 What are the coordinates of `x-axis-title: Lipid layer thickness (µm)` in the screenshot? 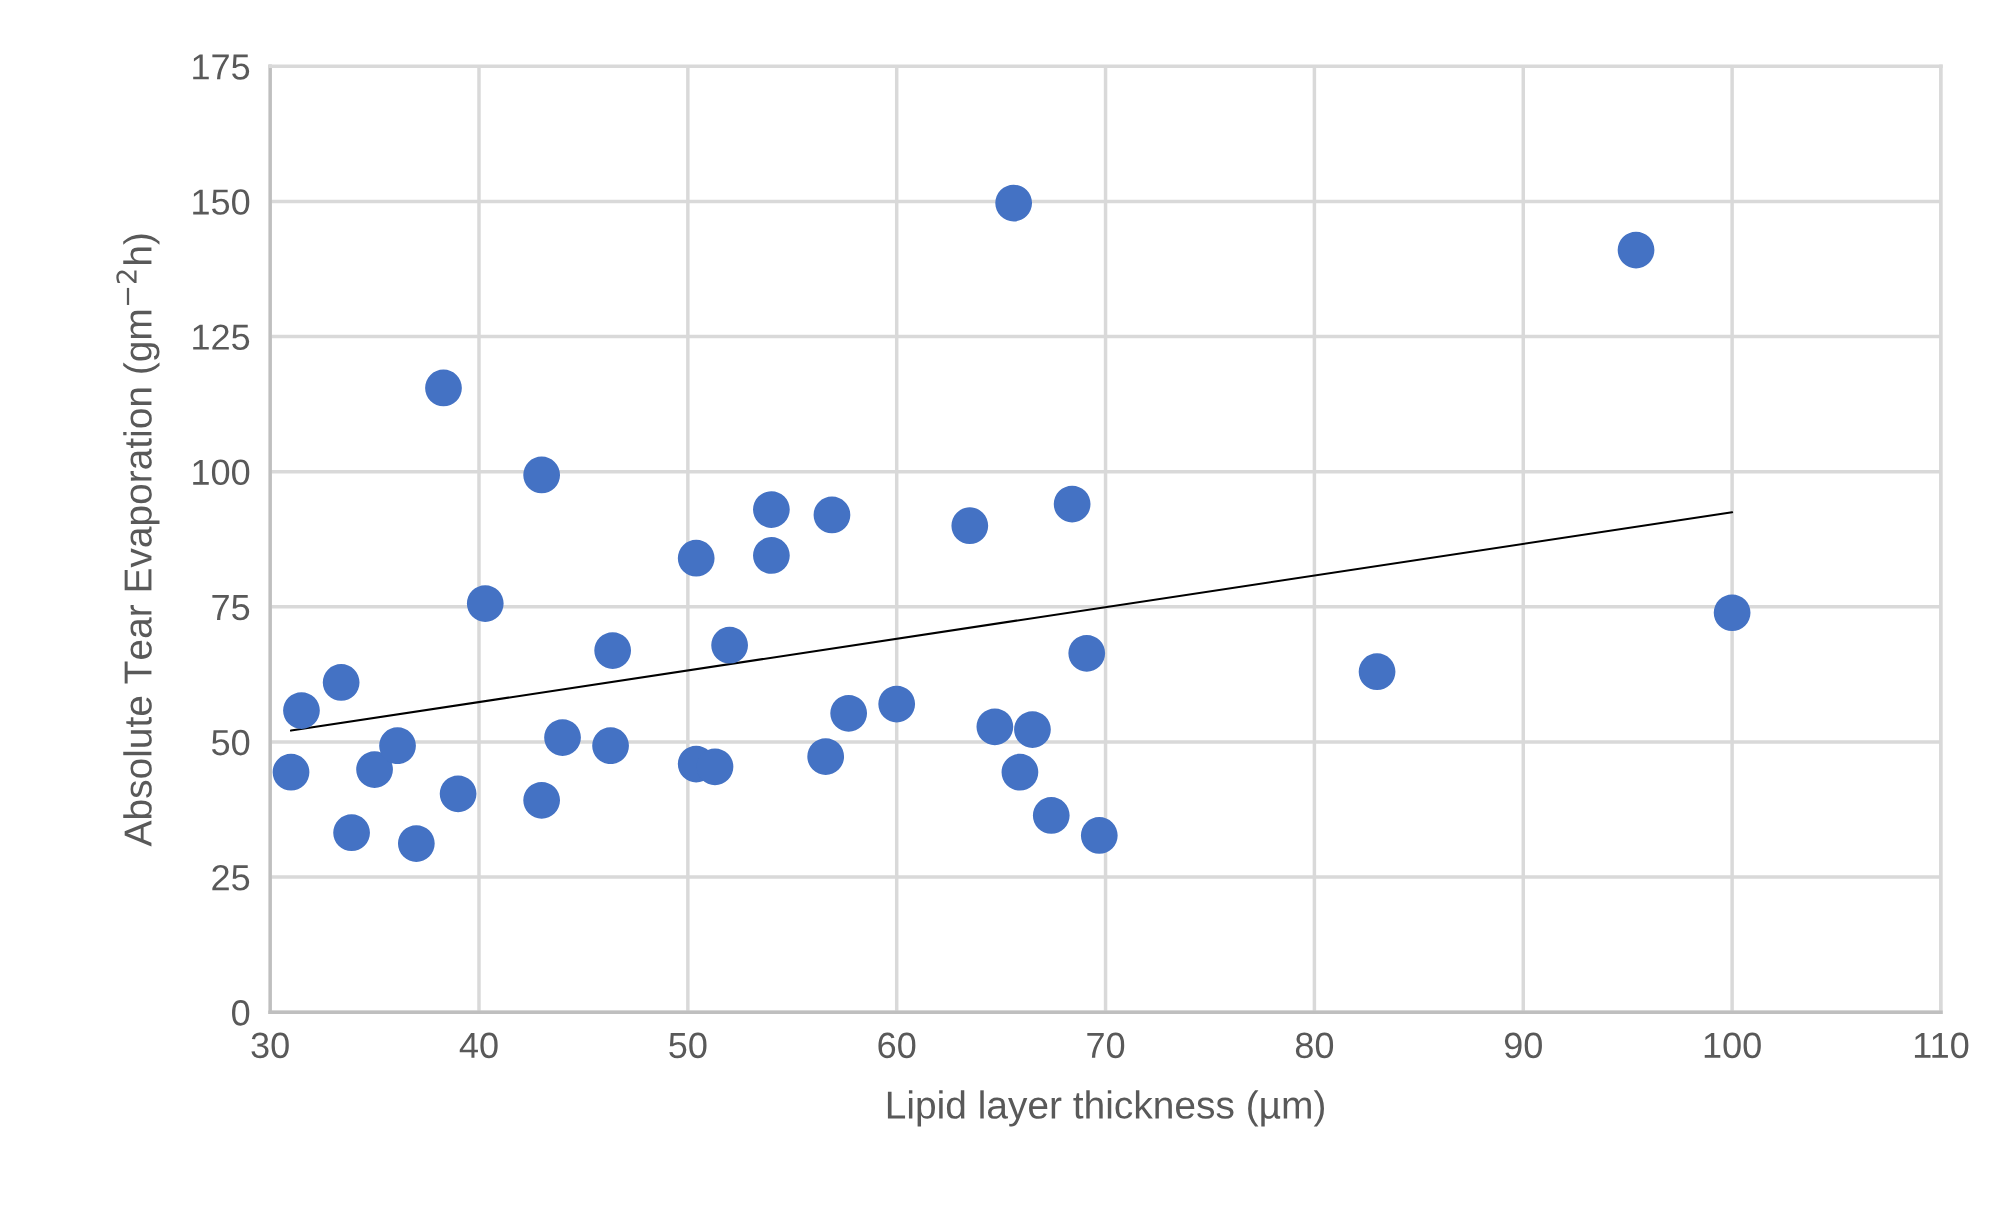 It's located at (1105, 1108).